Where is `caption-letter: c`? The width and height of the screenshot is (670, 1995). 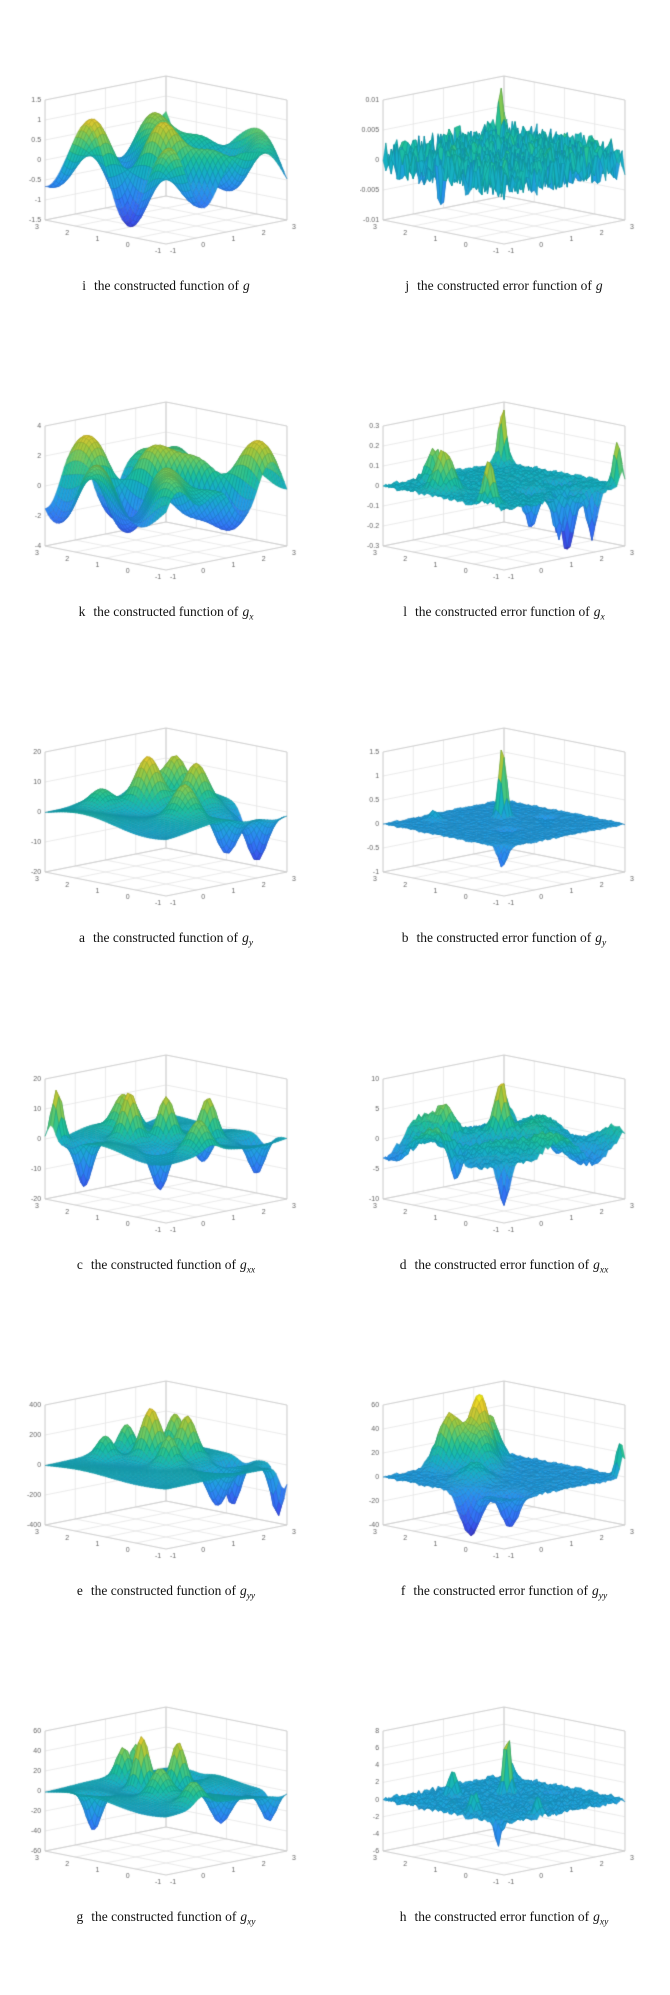 caption-letter: c is located at coordinates (79, 1264).